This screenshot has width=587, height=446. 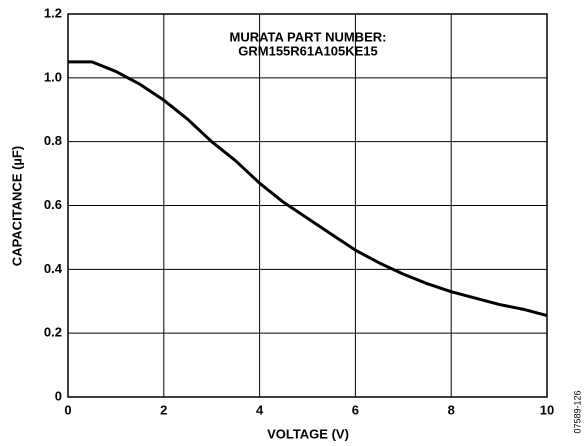 I want to click on x-tick-label: 4, so click(x=260, y=409).